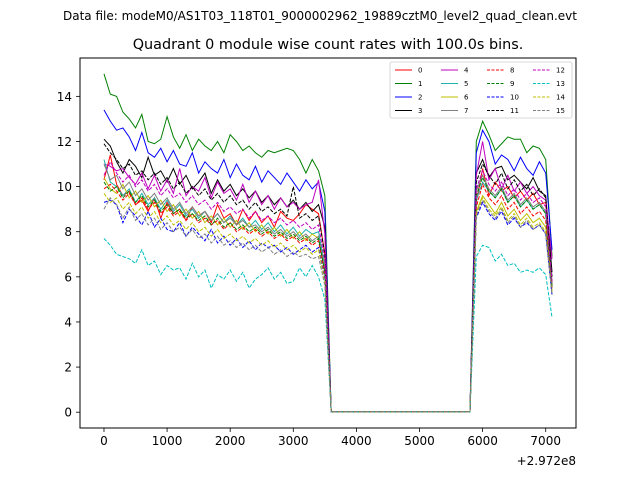 This screenshot has height=480, width=640. Describe the element at coordinates (481, 90) in the screenshot. I see `legend-box` at that location.